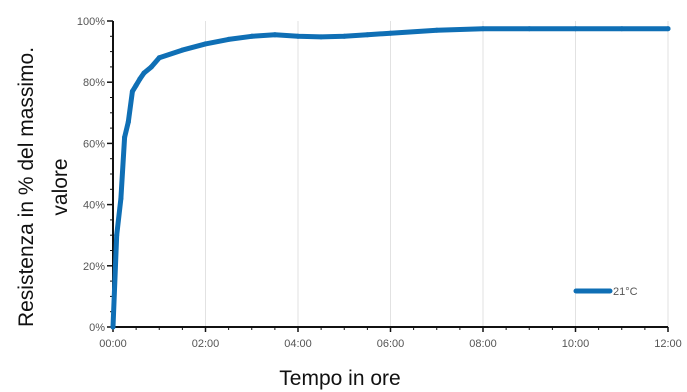 The width and height of the screenshot is (687, 392). I want to click on y-tick-label: 80%, so click(94, 83).